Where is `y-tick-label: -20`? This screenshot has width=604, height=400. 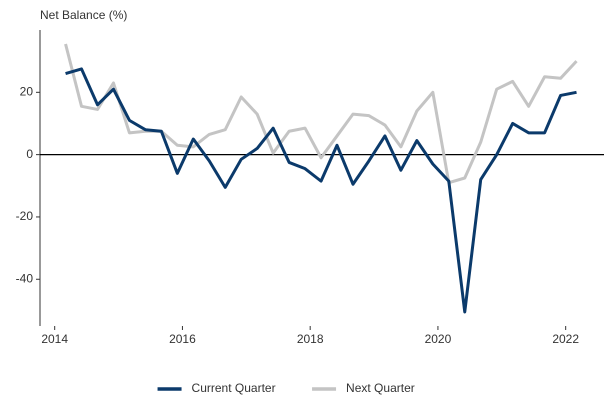
y-tick-label: -20 is located at coordinates (25, 216).